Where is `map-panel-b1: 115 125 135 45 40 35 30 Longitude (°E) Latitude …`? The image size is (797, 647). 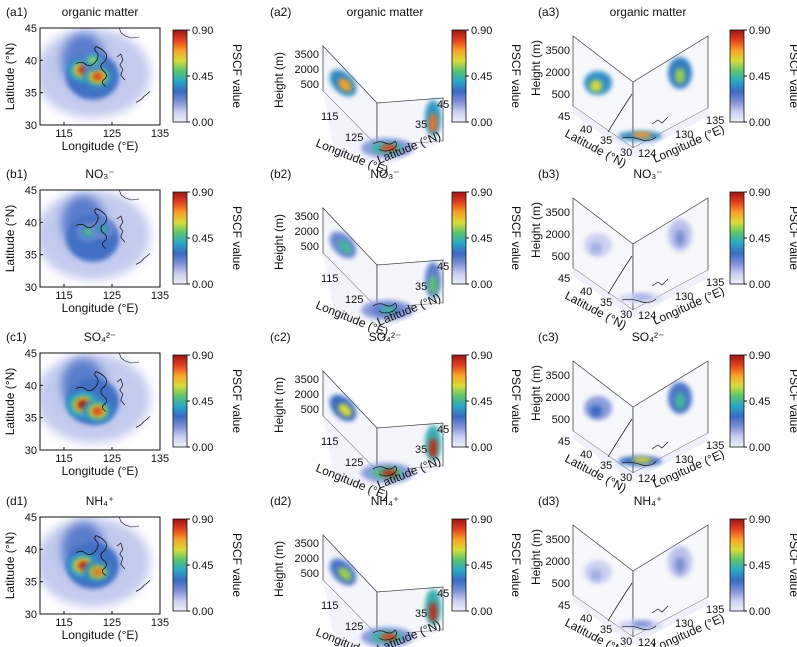
map-panel-b1: 115 125 135 45 40 35 30 Longitude (°E) Latitude … is located at coordinates (123, 241).